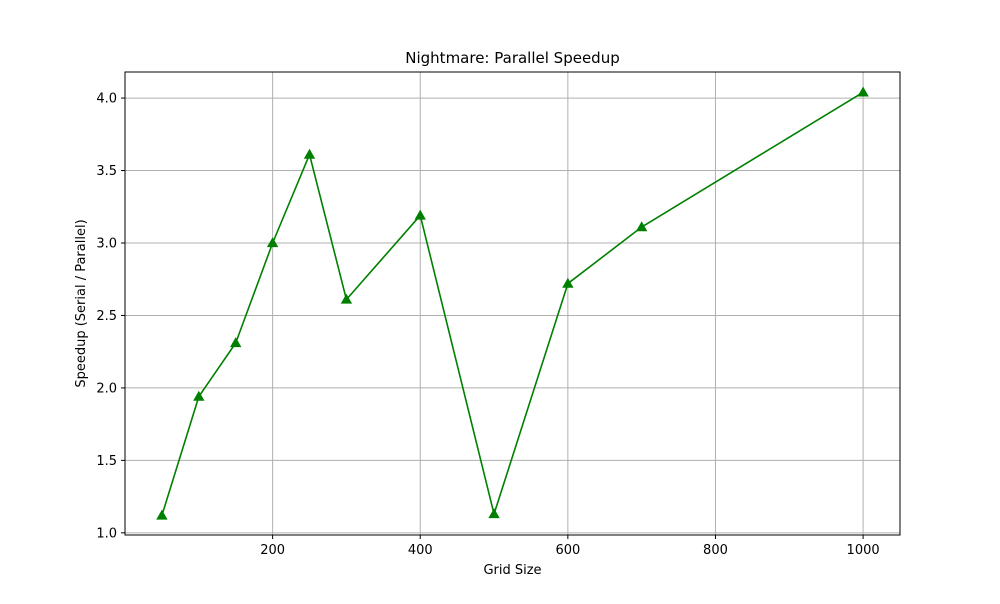 The width and height of the screenshot is (1000, 604). I want to click on y-tick-label: 3.0, so click(106, 243).